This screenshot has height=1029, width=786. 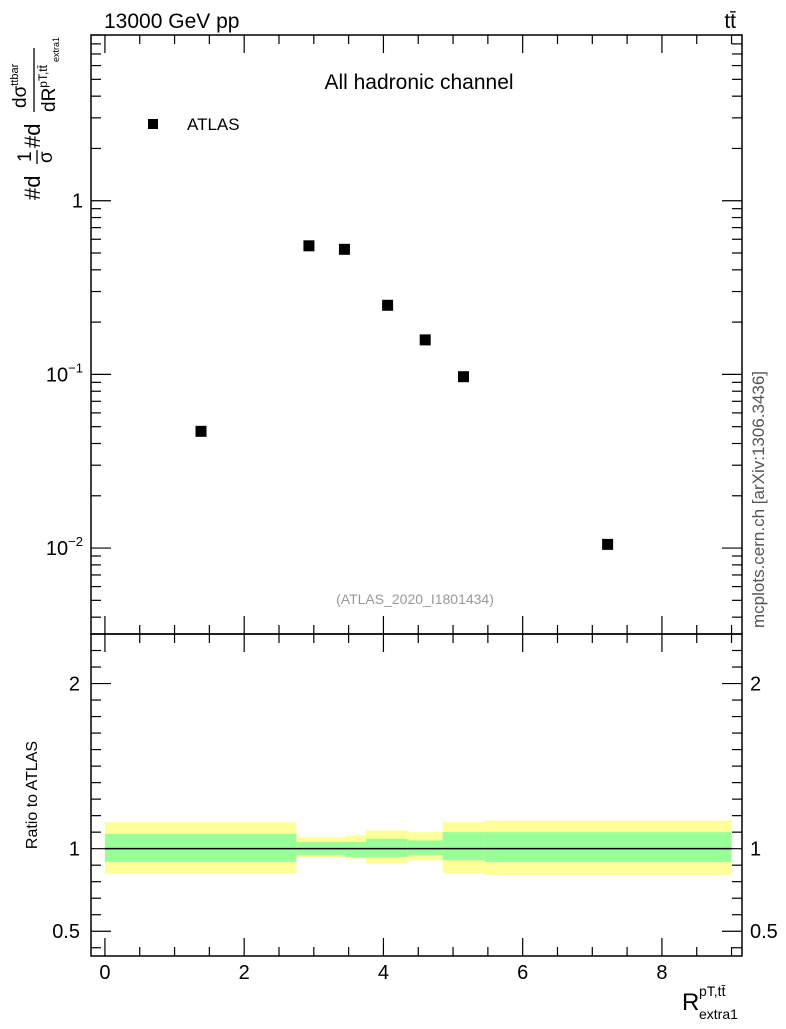 I want to click on ylabel-frac1-num: 1, so click(x=25, y=156).